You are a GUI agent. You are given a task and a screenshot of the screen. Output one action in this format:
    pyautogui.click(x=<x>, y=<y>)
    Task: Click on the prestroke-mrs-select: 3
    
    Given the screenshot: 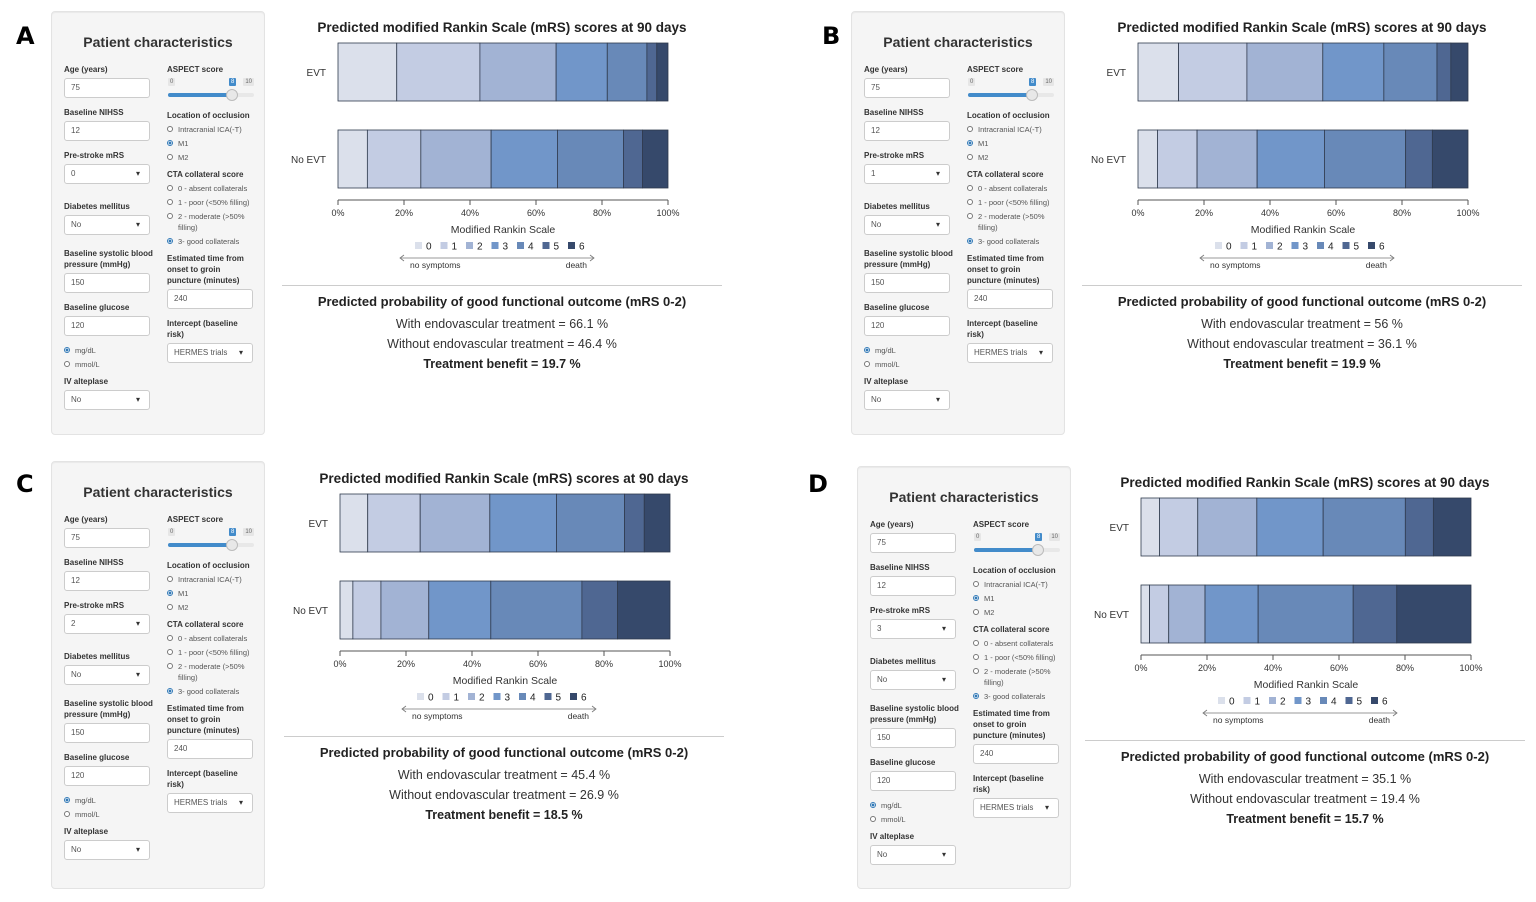 What is the action you would take?
    pyautogui.click(x=913, y=629)
    